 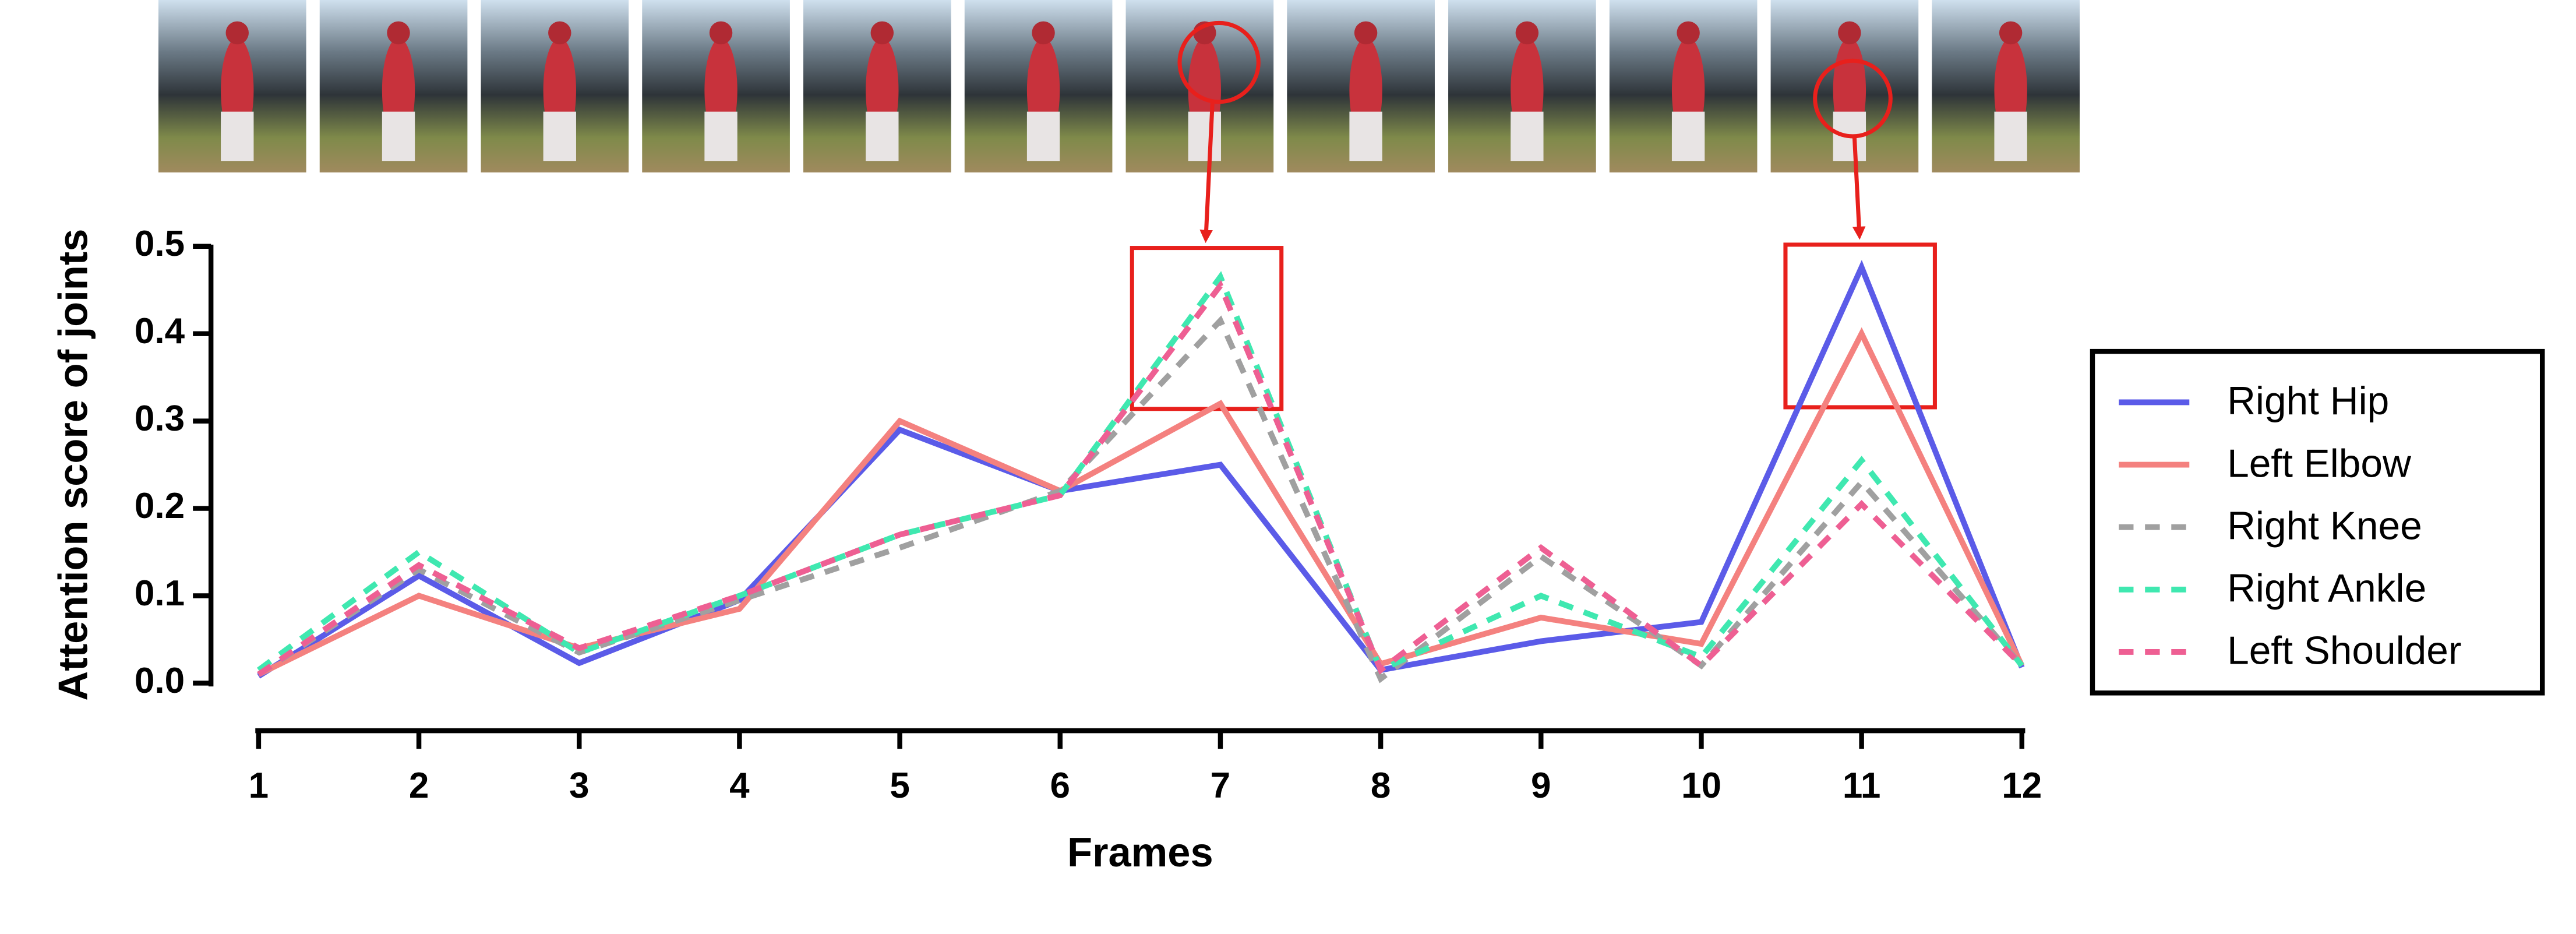 What do you see at coordinates (1140, 852) in the screenshot?
I see `x-axis-title: Frames` at bounding box center [1140, 852].